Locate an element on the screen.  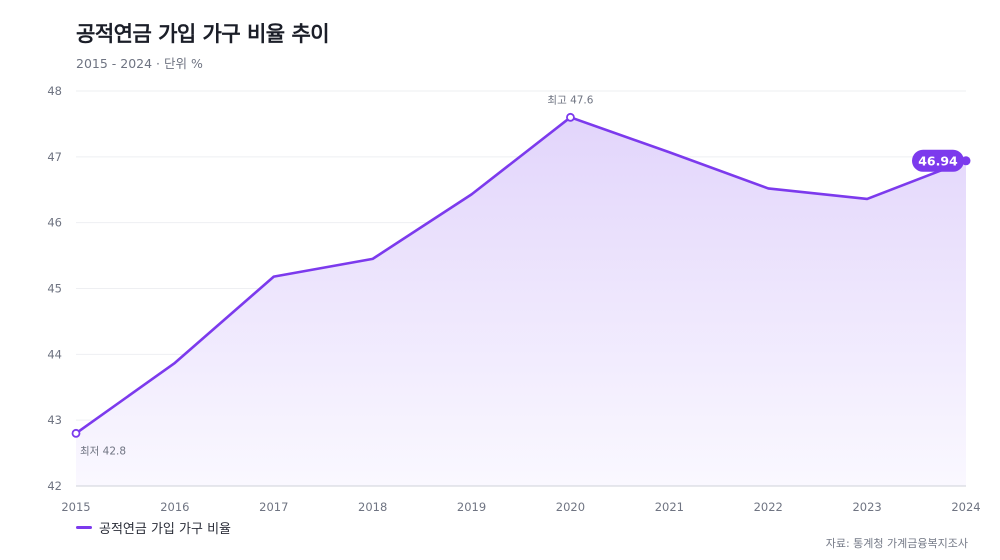
y-tick-label: 42 is located at coordinates (54, 486).